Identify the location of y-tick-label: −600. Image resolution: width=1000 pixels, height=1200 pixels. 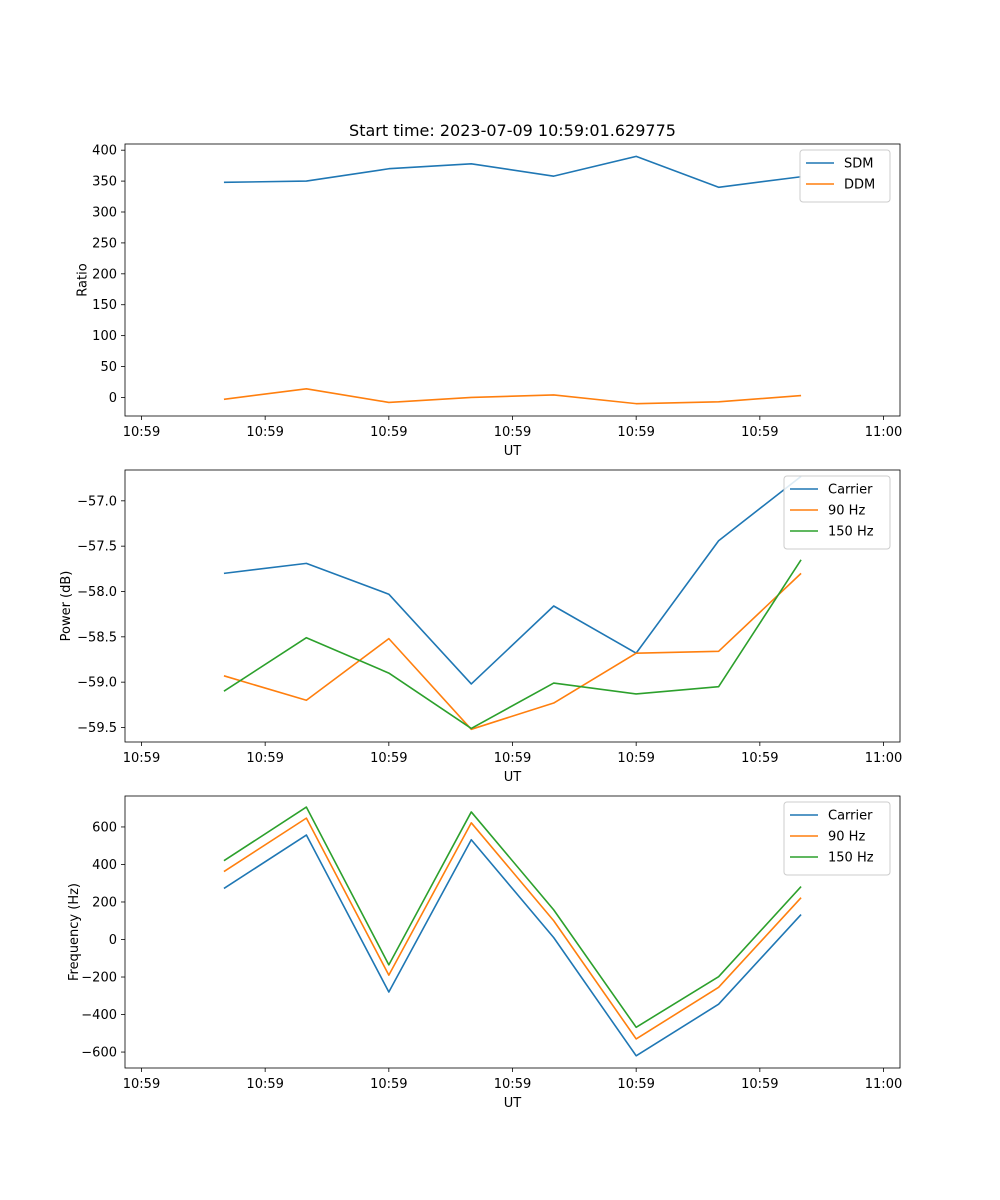
(99, 1053).